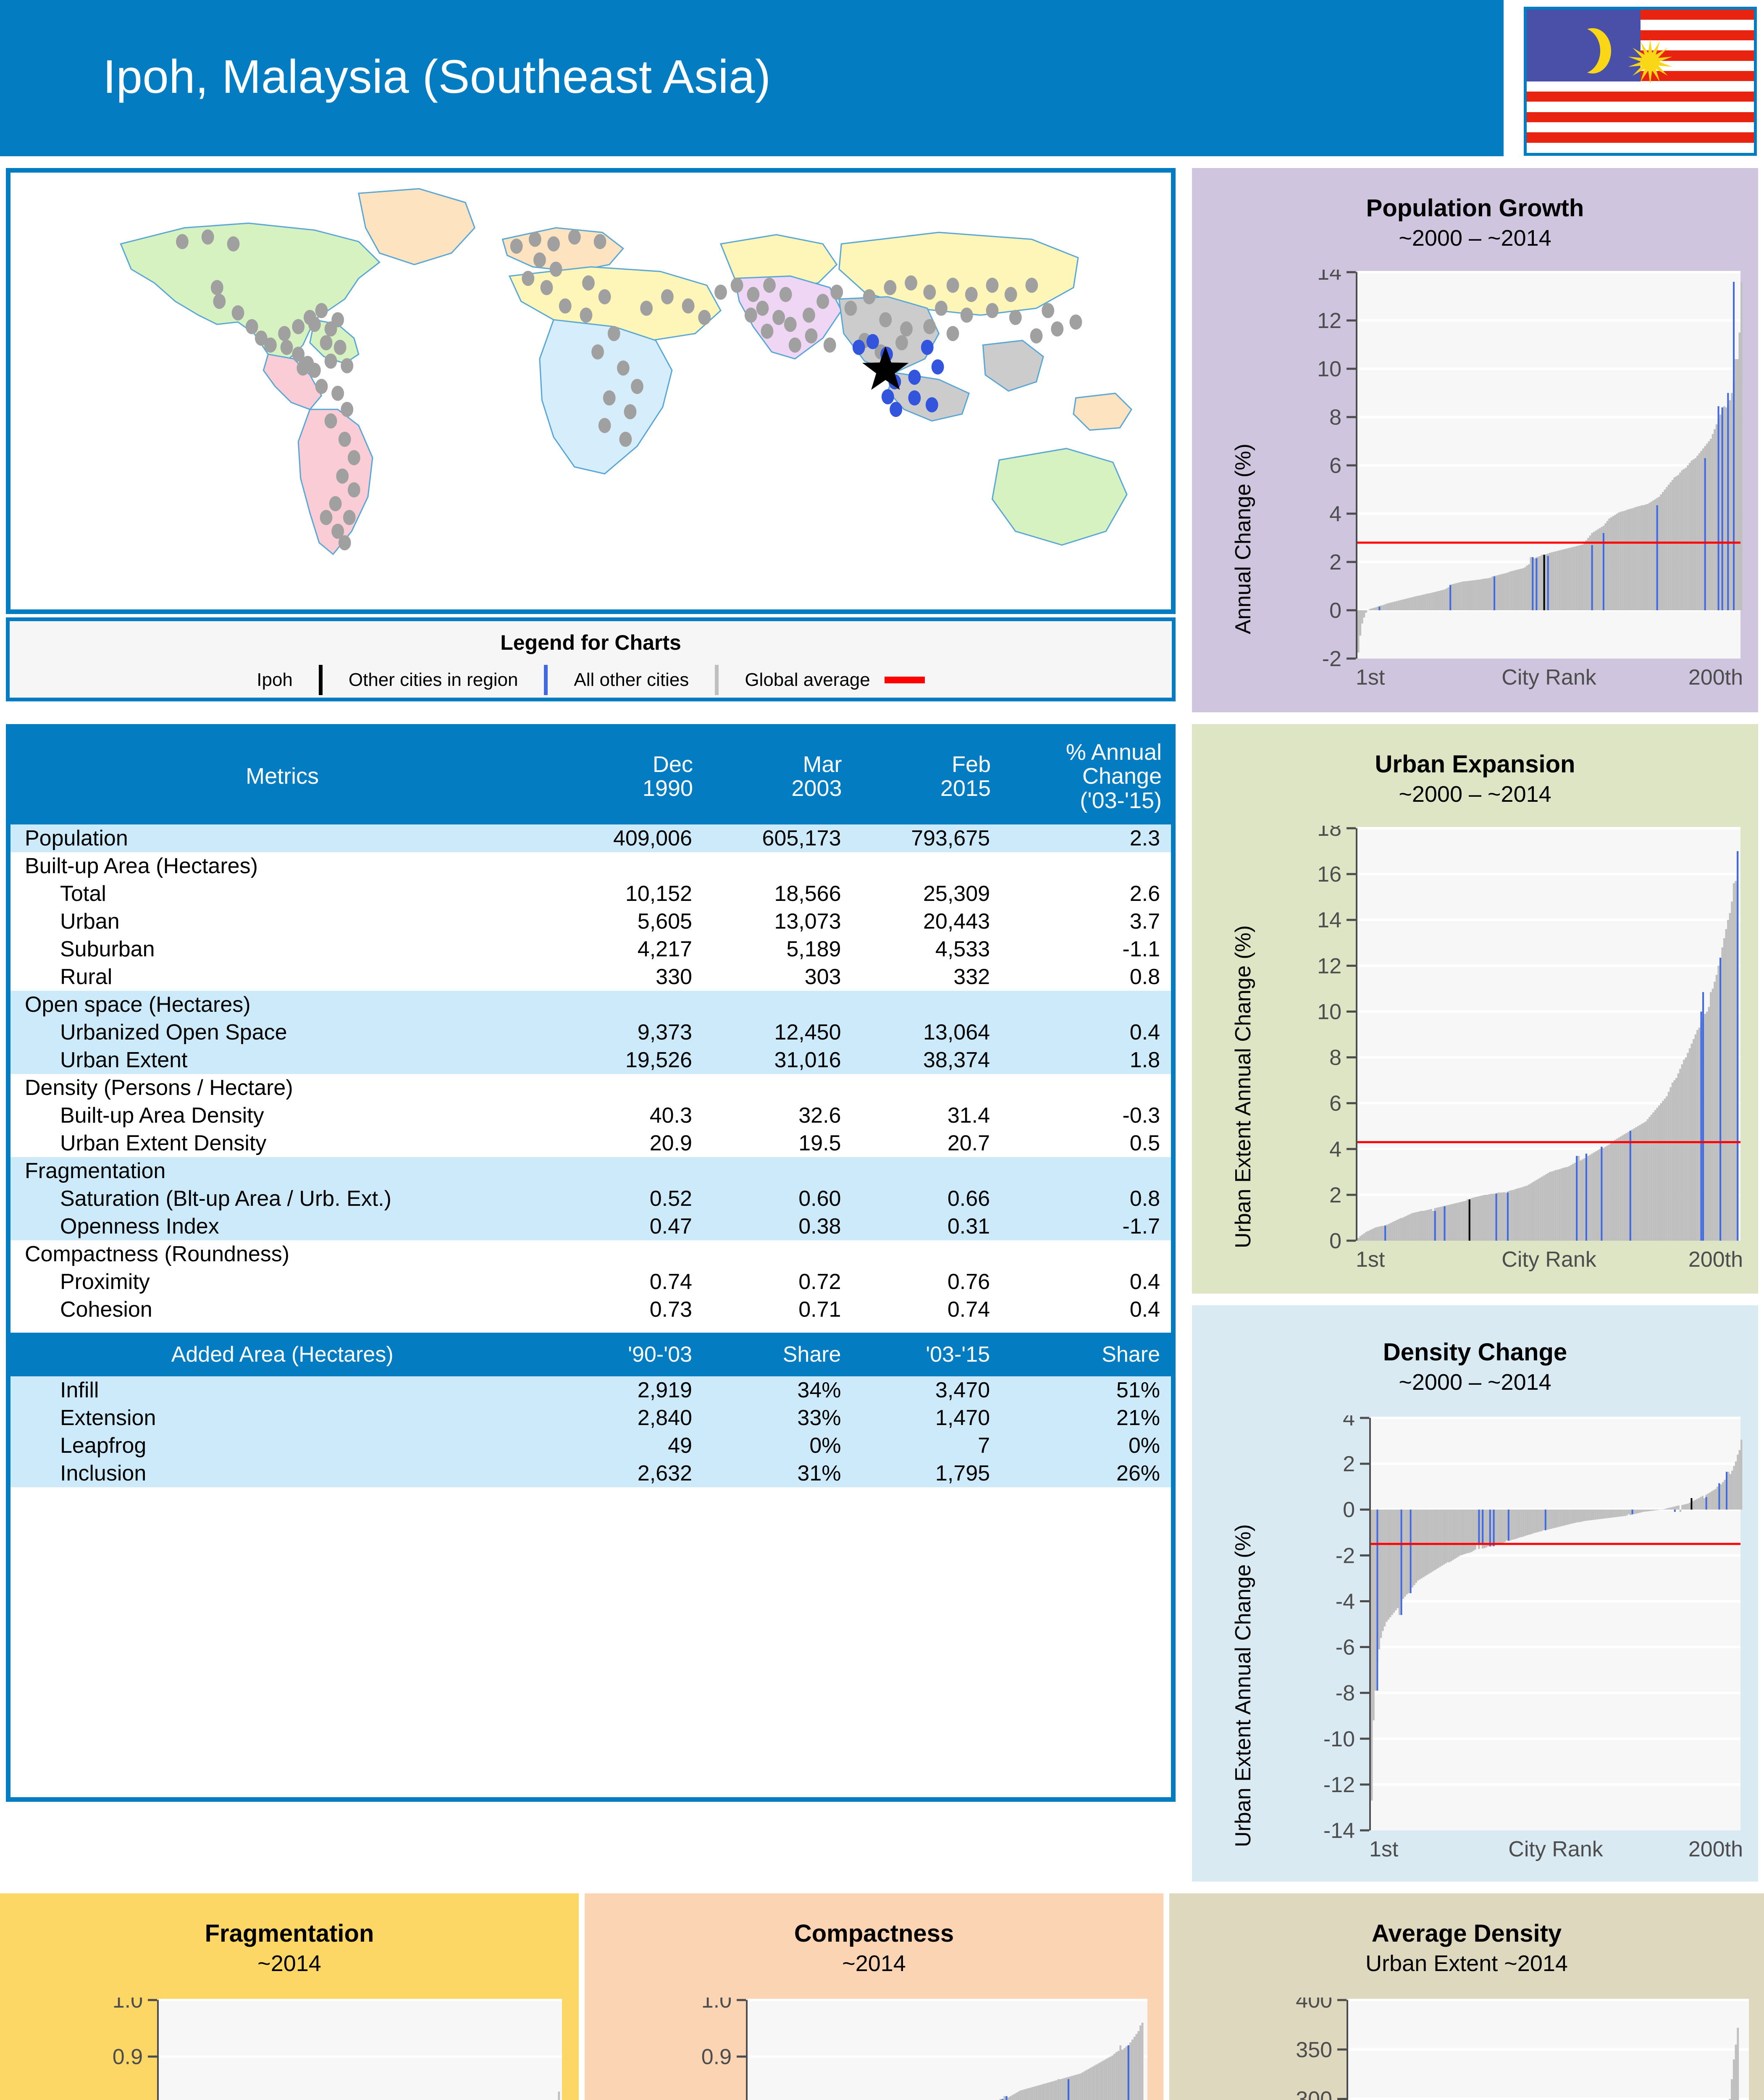 Image resolution: width=1764 pixels, height=2100 pixels. I want to click on metric-value-v1: 9,373, so click(628, 1032).